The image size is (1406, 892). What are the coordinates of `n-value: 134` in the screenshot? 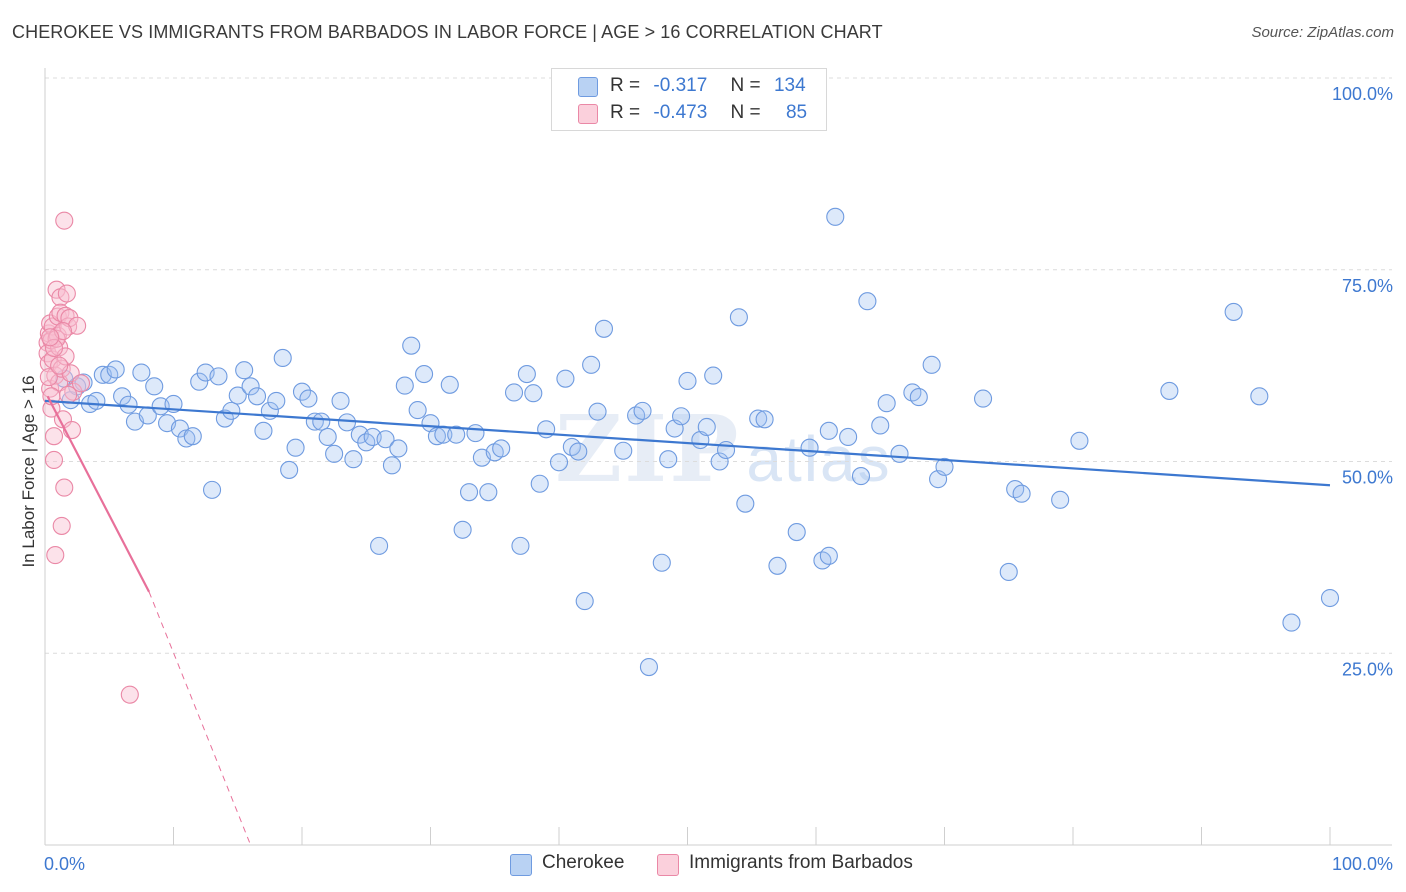 It's located at (789, 85).